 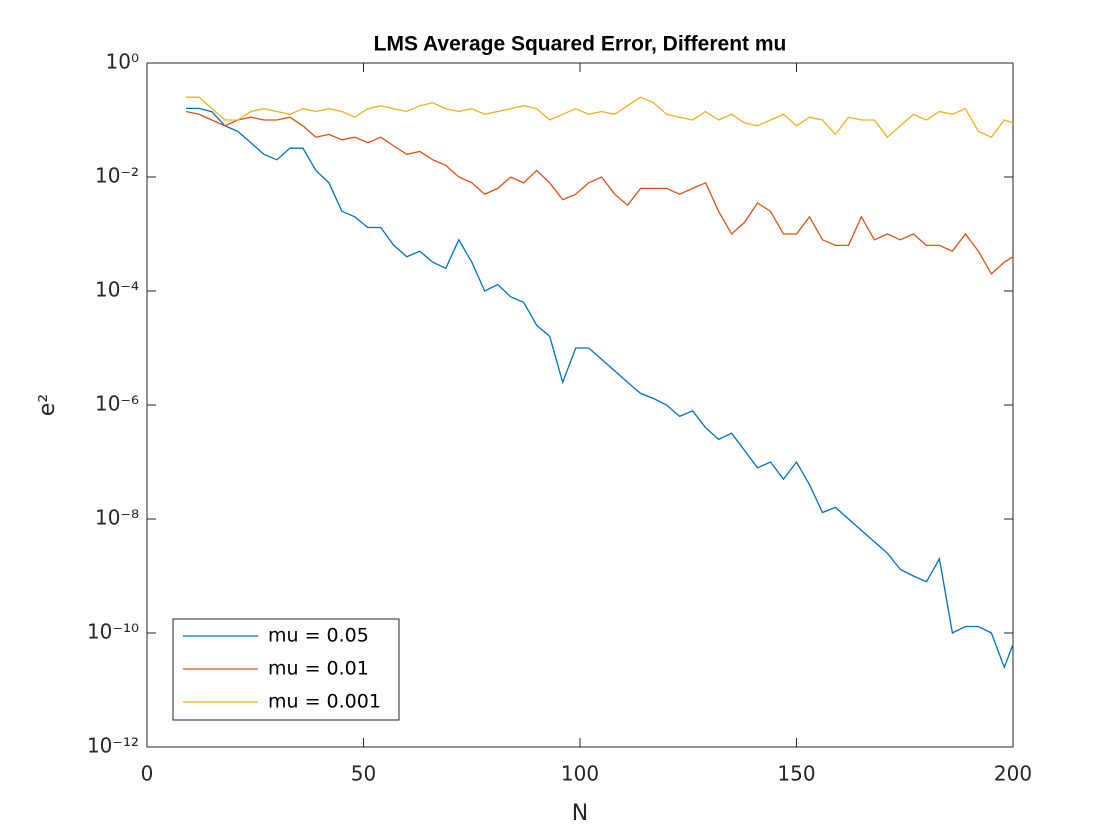 What do you see at coordinates (117, 404) in the screenshot?
I see `y-tick-label: 10⁻⁶` at bounding box center [117, 404].